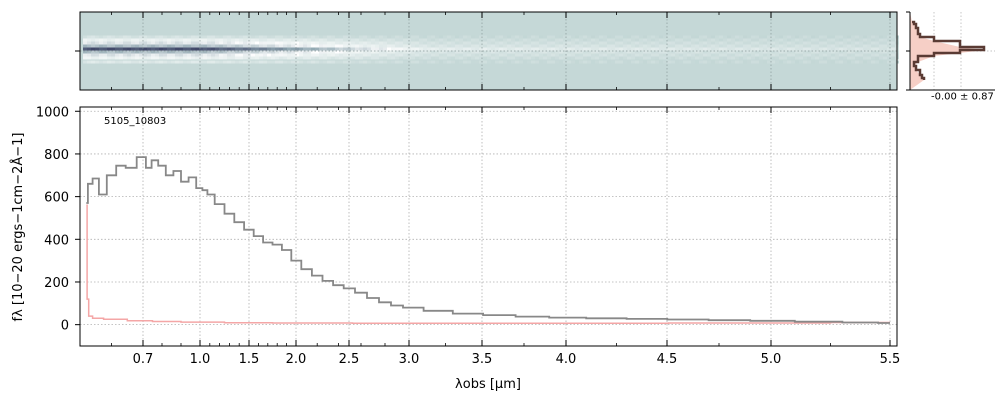  Describe the element at coordinates (249, 359) in the screenshot. I see `x-tick-label: 1.5` at that location.